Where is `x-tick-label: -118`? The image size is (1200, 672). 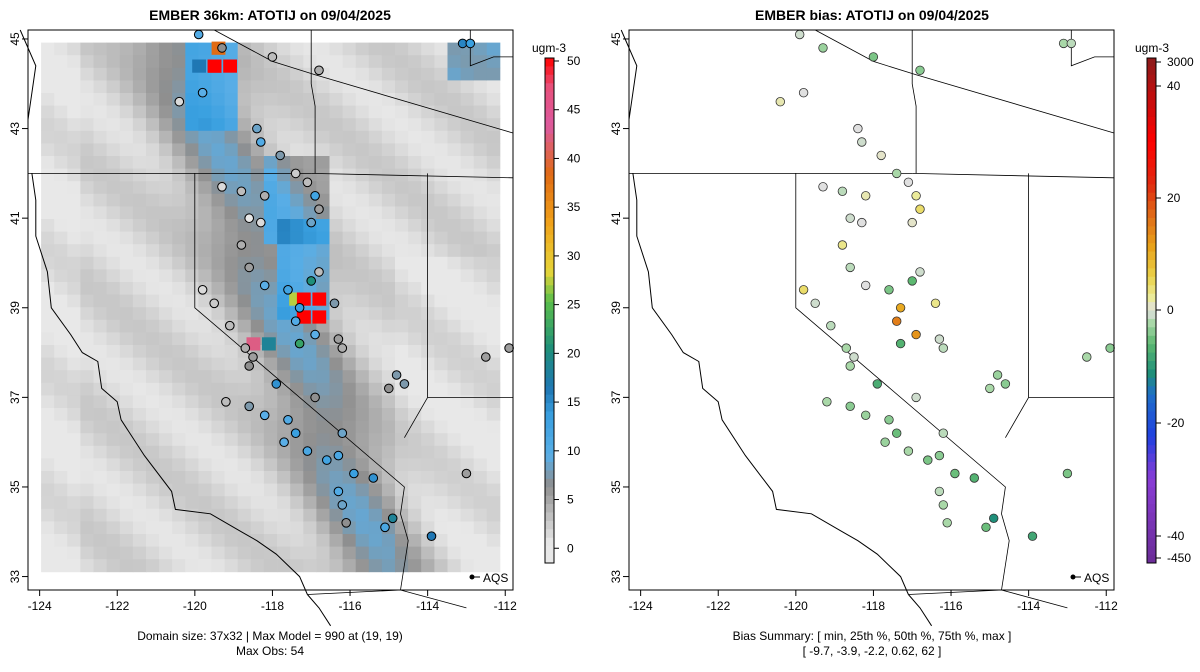
x-tick-label: -118 is located at coordinates (272, 606).